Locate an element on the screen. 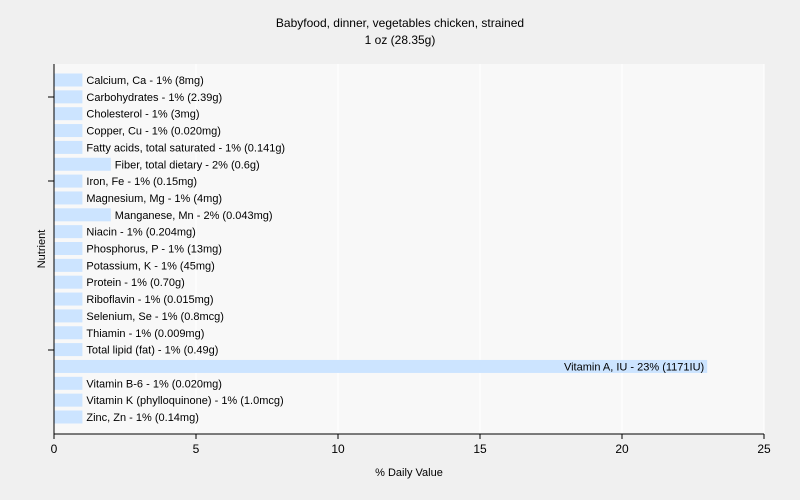 The height and width of the screenshot is (500, 800). bar-label: Thiamin - 1% (0.009mg) is located at coordinates (145, 334).